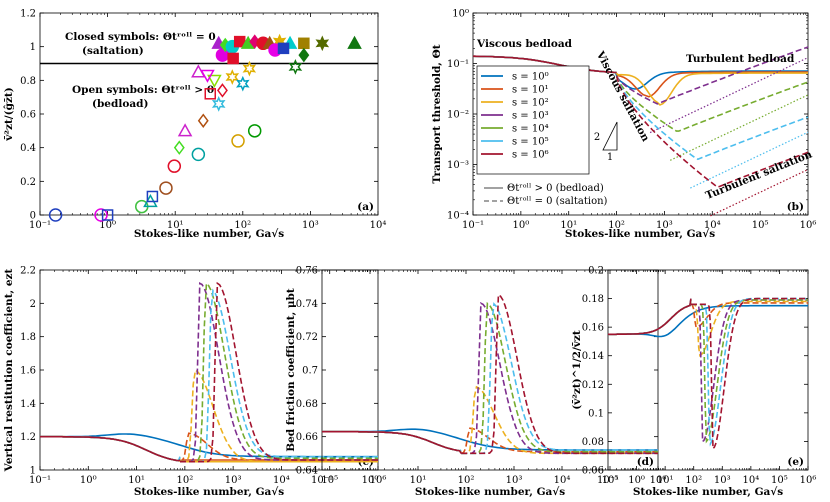 The height and width of the screenshot is (502, 830). I want to click on y-tick-label: 0.72, so click(307, 337).